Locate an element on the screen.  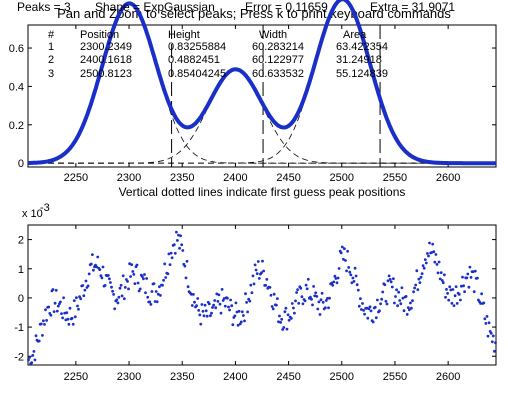
y-tick-label: 2 is located at coordinates (21, 241).